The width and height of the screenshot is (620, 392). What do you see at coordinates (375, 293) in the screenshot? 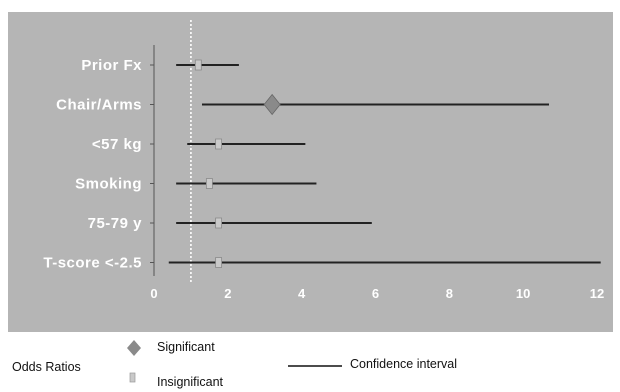
I see `x-tick-label: 6` at bounding box center [375, 293].